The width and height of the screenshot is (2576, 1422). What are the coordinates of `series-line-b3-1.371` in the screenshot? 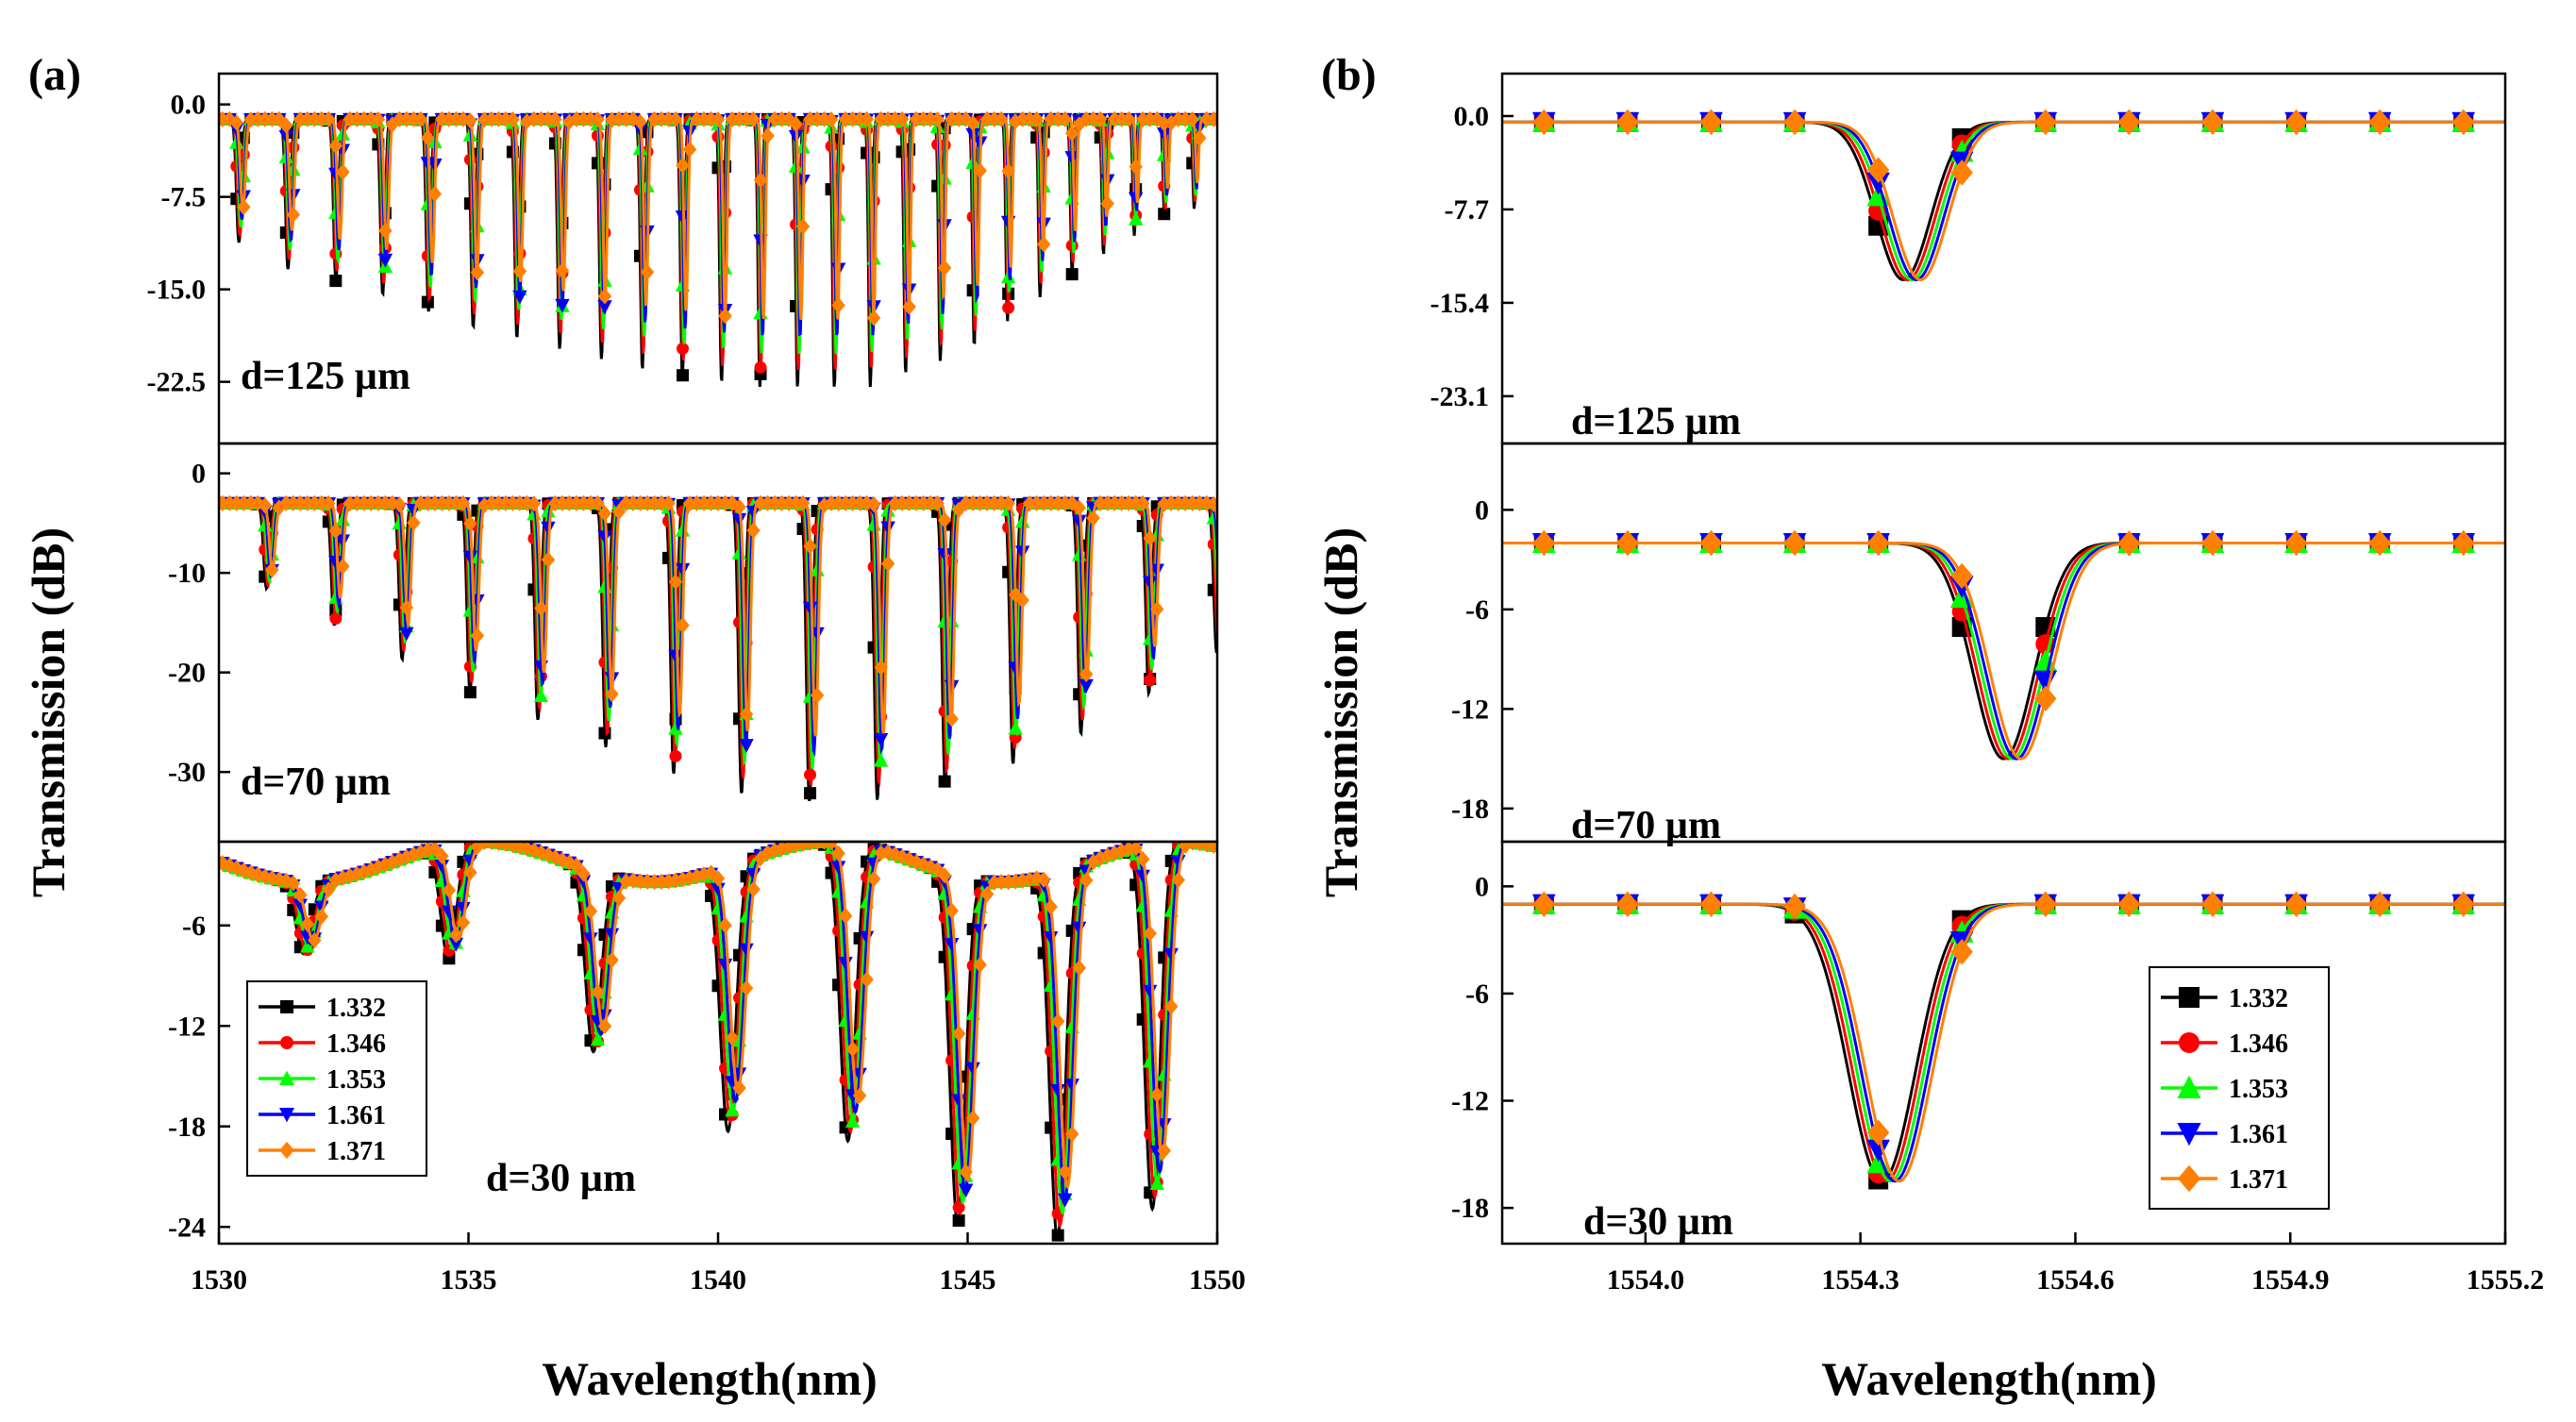 It's located at (2003, 1042).